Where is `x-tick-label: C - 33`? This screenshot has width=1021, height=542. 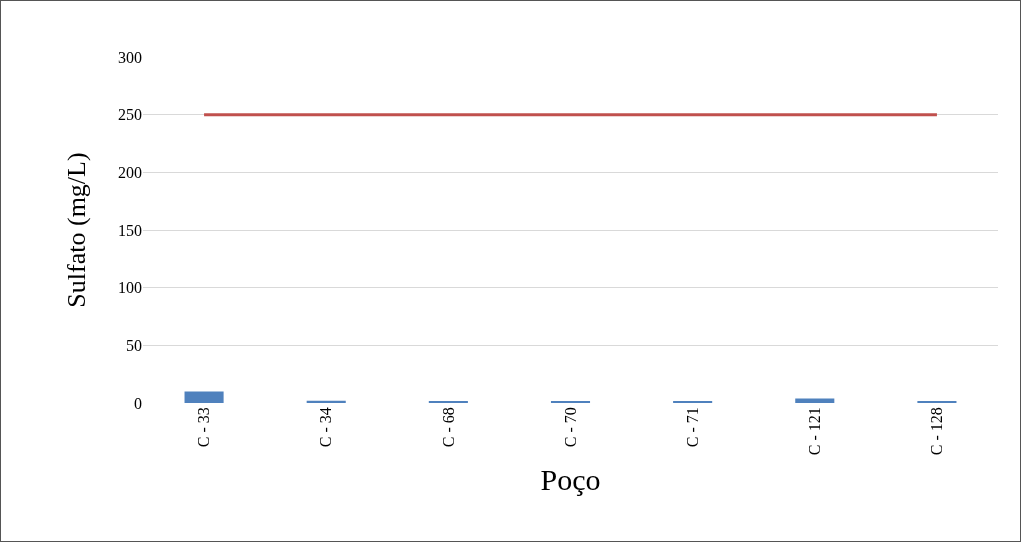
x-tick-label: C - 33 is located at coordinates (204, 427).